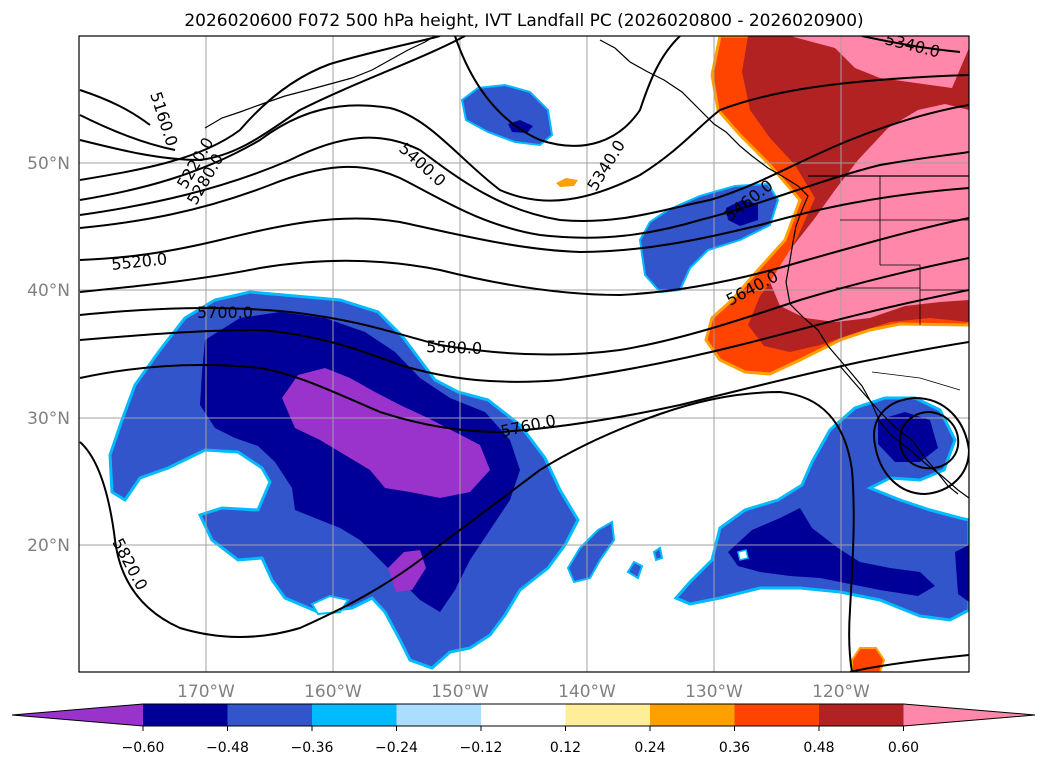 The height and width of the screenshot is (765, 1047). I want to click on contour-low-ring-inner, so click(929, 440).